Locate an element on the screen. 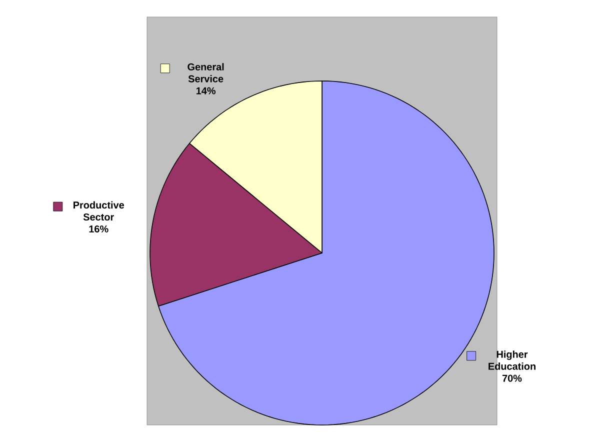 The height and width of the screenshot is (433, 592). data-label: 14% is located at coordinates (206, 90).